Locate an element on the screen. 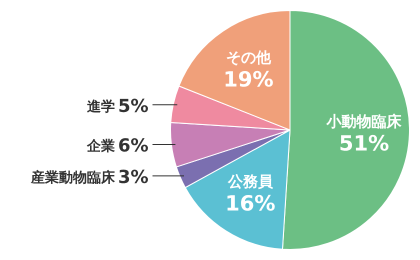  slice-label: 企業 is located at coordinates (100, 146).